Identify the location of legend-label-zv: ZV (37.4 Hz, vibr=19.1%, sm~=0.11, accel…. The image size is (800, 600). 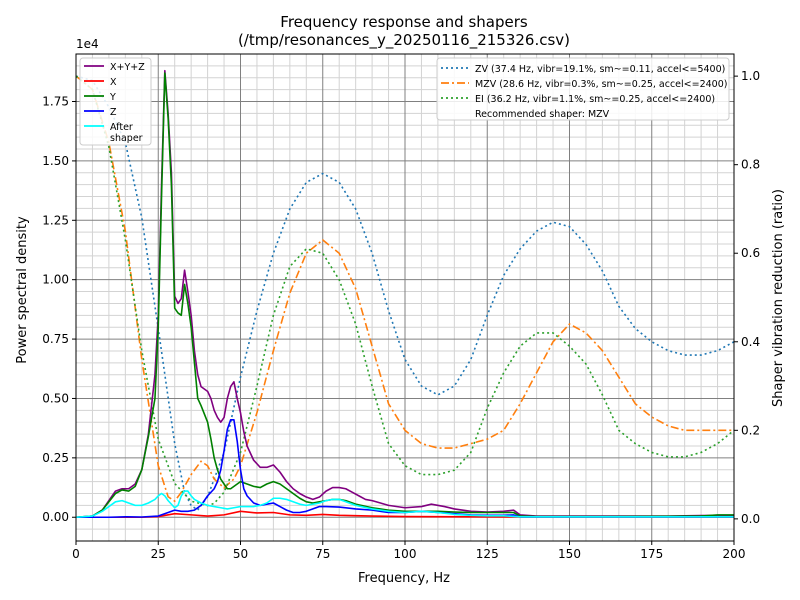
(600, 69).